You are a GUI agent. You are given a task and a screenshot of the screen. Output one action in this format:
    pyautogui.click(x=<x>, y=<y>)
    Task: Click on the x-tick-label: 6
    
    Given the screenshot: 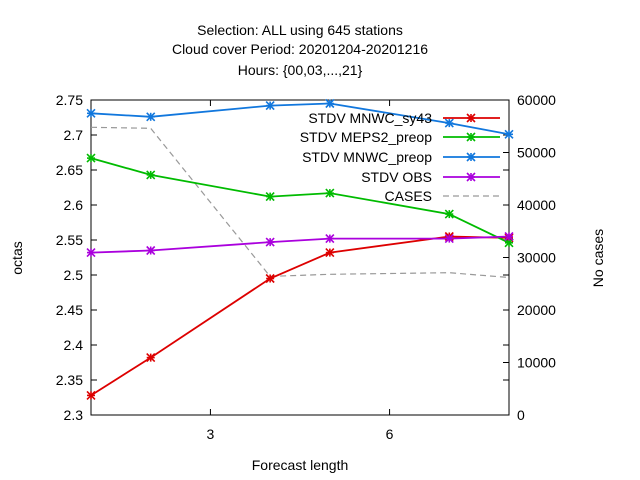 What is the action you would take?
    pyautogui.click(x=390, y=434)
    